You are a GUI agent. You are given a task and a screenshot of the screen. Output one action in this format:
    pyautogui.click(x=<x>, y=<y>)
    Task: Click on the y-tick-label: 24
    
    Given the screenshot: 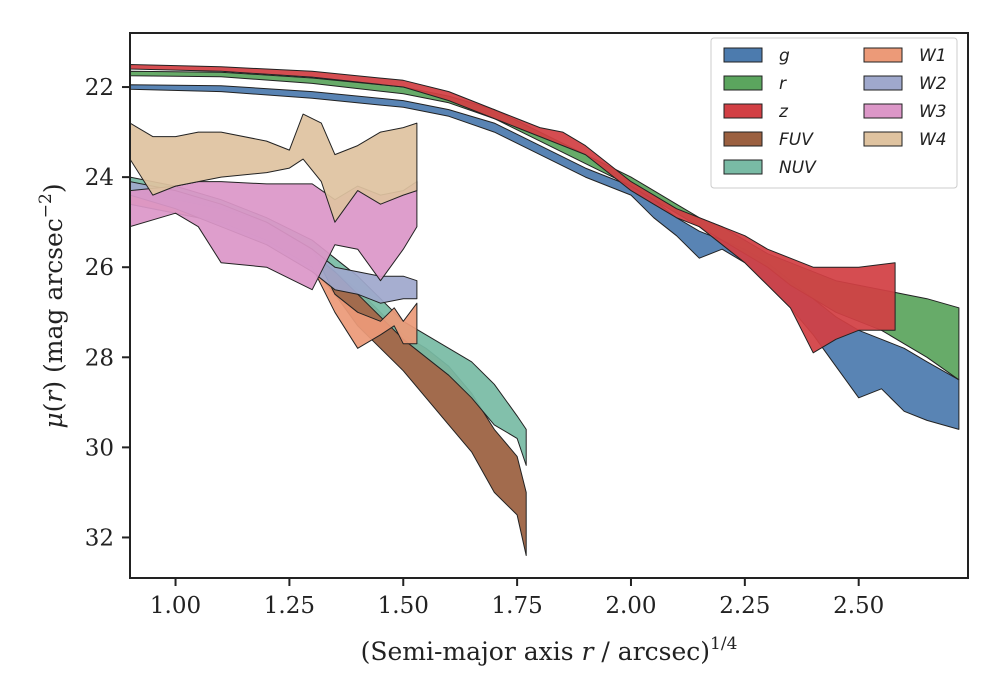 What is the action you would take?
    pyautogui.click(x=99, y=178)
    